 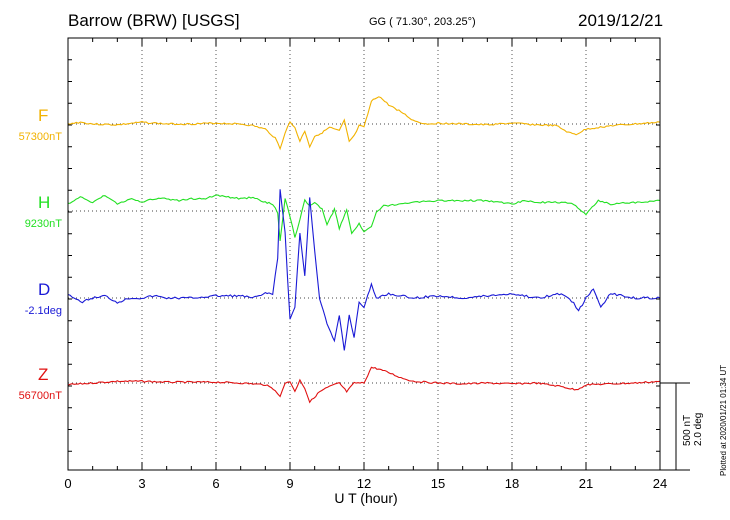 What do you see at coordinates (422, 22) in the screenshot?
I see `station-coordinates: GG ( 71.30°, 203.25°)` at bounding box center [422, 22].